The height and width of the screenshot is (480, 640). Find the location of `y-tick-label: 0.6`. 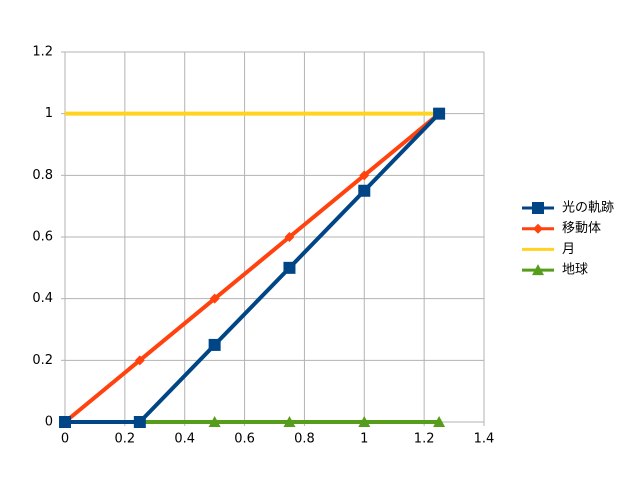

y-tick-label: 0.6 is located at coordinates (42, 237).